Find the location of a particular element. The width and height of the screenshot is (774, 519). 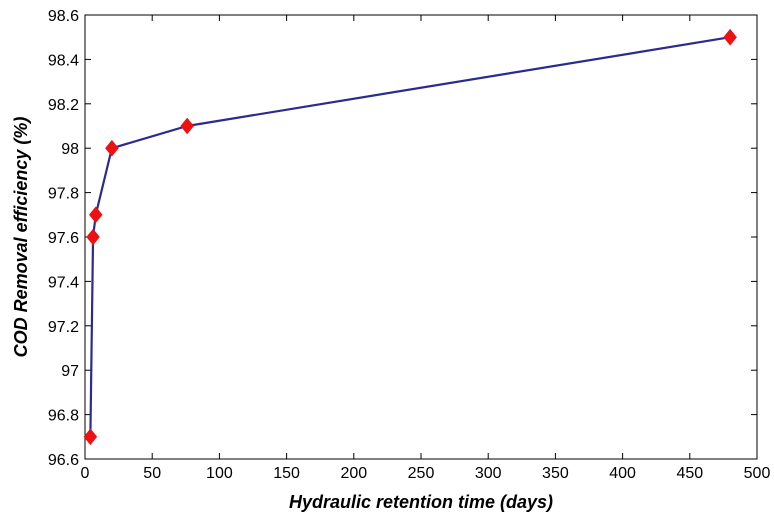

x-tick-label: 100 is located at coordinates (219, 473).